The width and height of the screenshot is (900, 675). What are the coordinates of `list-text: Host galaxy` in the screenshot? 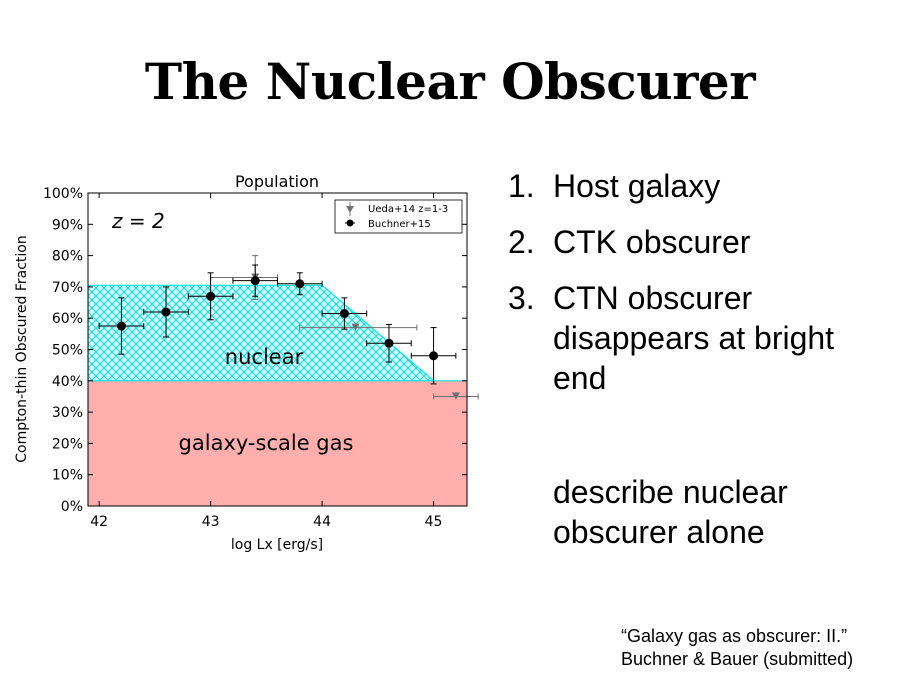 It's located at (637, 186).